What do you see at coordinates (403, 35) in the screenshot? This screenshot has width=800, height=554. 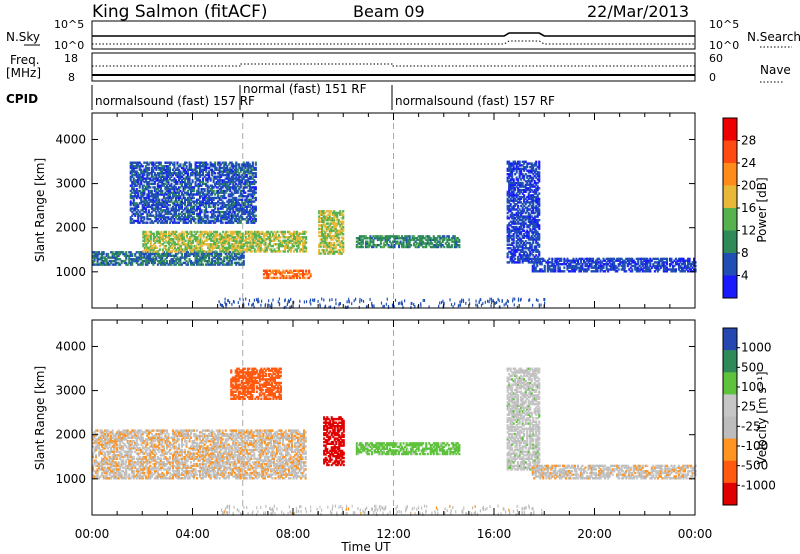 I see `noise-panel: N.Sky 10^5 10^0 10^5 10^0 N.Search` at bounding box center [403, 35].